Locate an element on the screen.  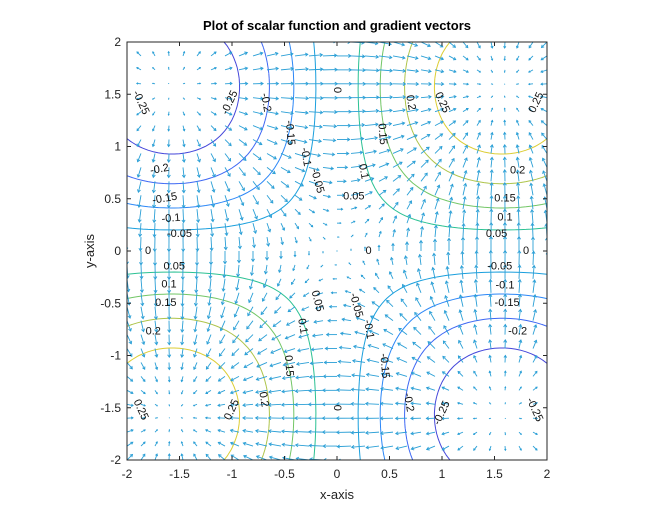
contour-label: 0.05 is located at coordinates (496, 234).